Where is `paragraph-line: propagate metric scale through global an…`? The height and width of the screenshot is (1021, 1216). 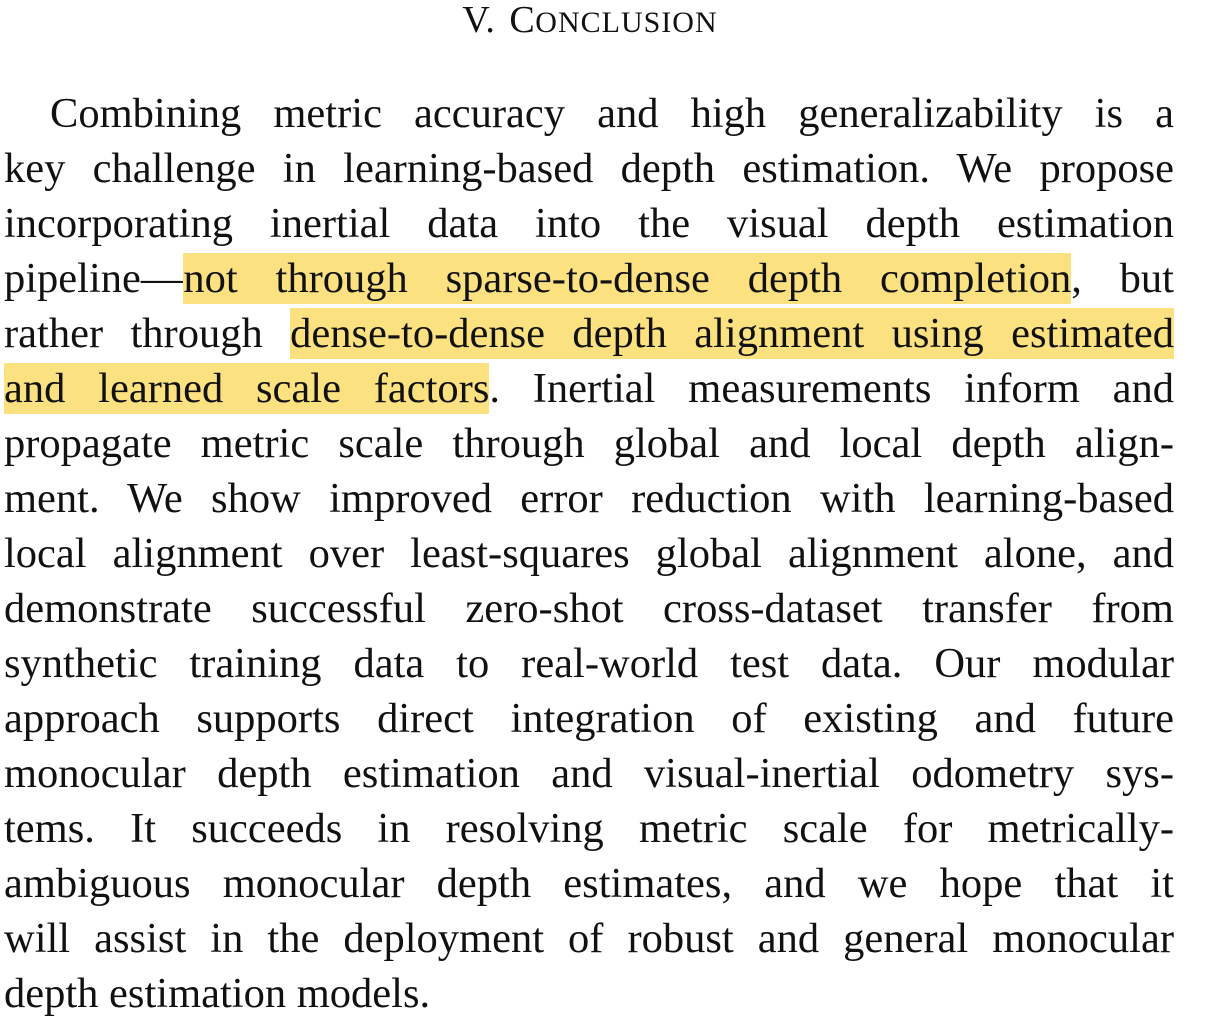 paragraph-line: propagate metric scale through global an… is located at coordinates (589, 443).